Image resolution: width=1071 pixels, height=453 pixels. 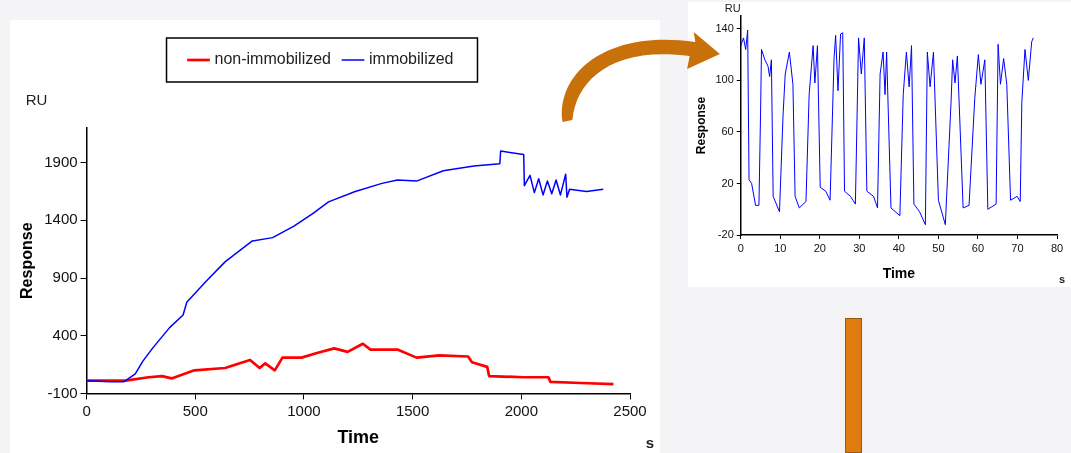 I want to click on y-tick-label: 1900, so click(x=61, y=161).